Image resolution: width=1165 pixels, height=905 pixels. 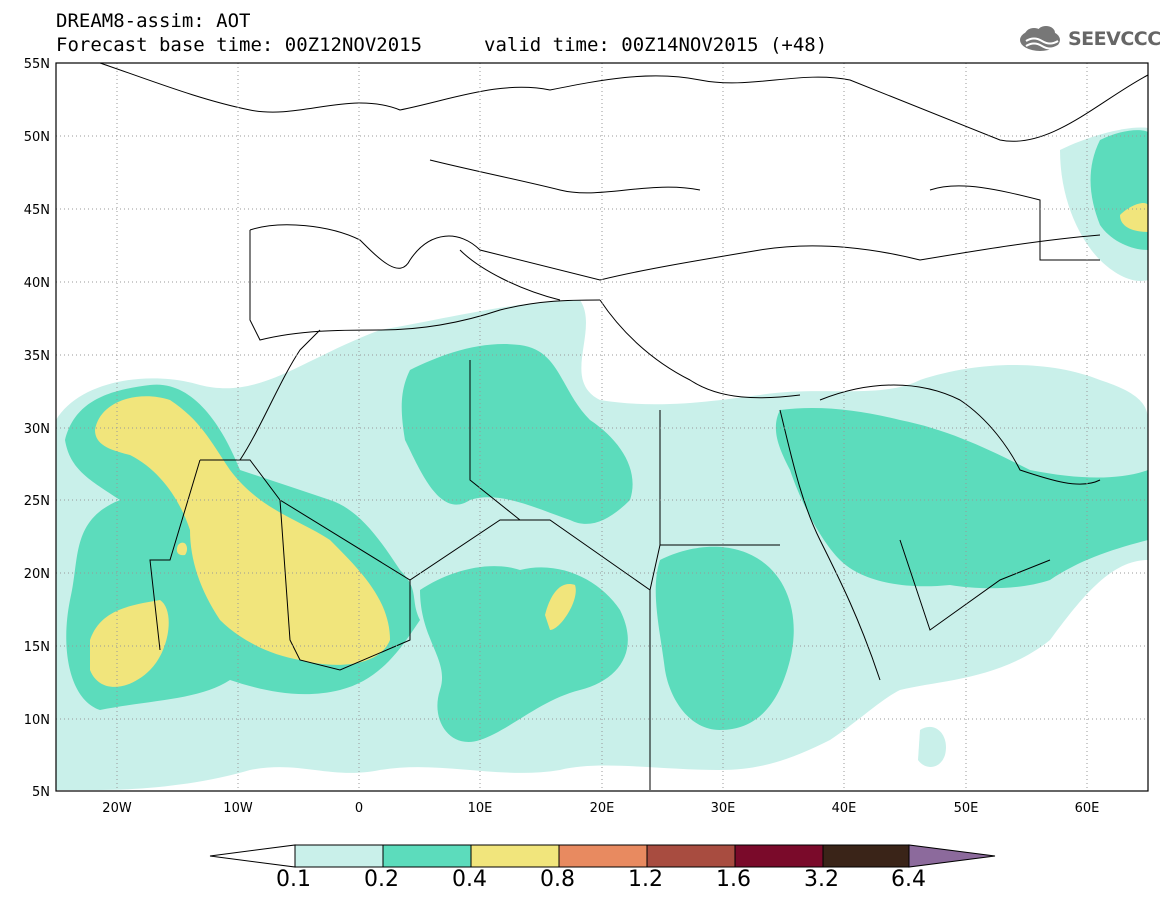 What do you see at coordinates (656, 45) in the screenshot?
I see `valid-time: valid time: 00Z14NOV2015 (+48)` at bounding box center [656, 45].